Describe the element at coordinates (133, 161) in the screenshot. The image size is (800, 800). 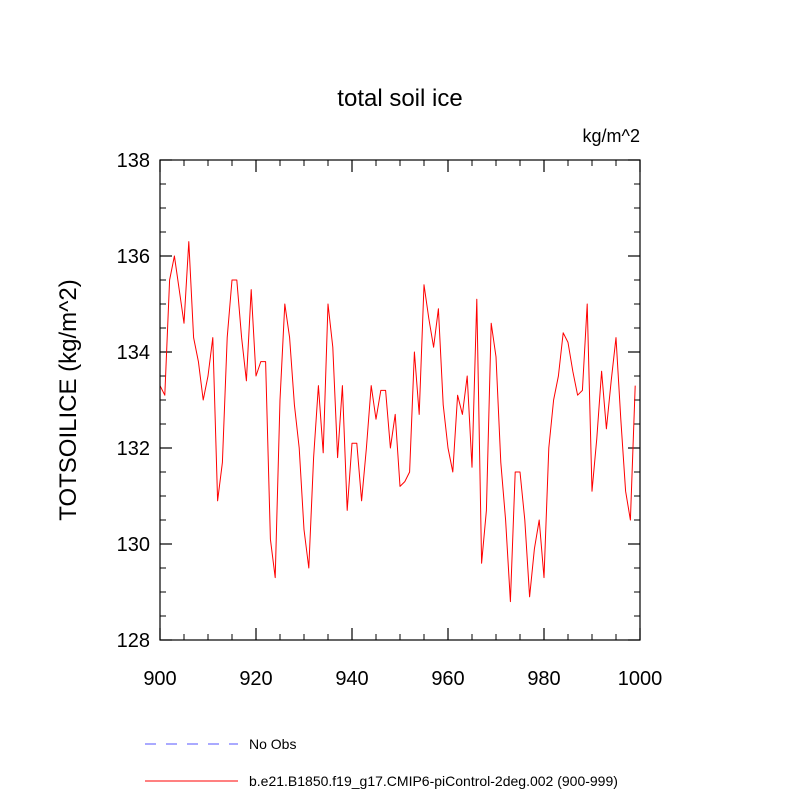
I see `y-tick-label: 138` at that location.